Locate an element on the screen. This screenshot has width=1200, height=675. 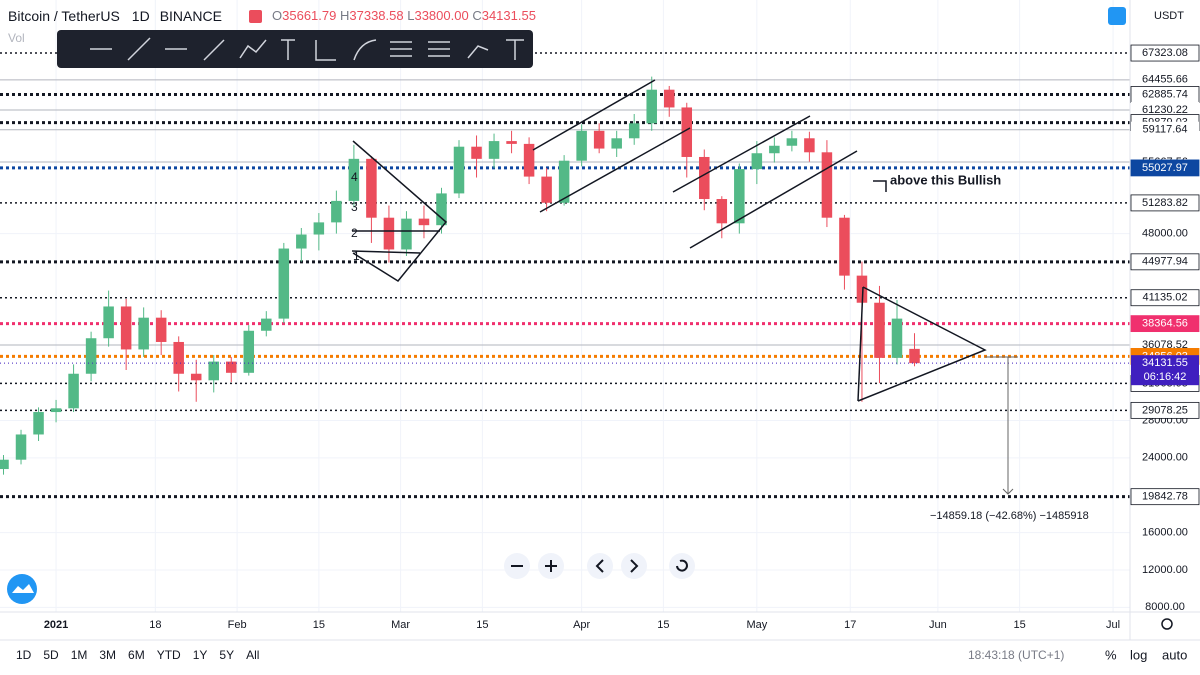
scroll-left is located at coordinates (600, 566).